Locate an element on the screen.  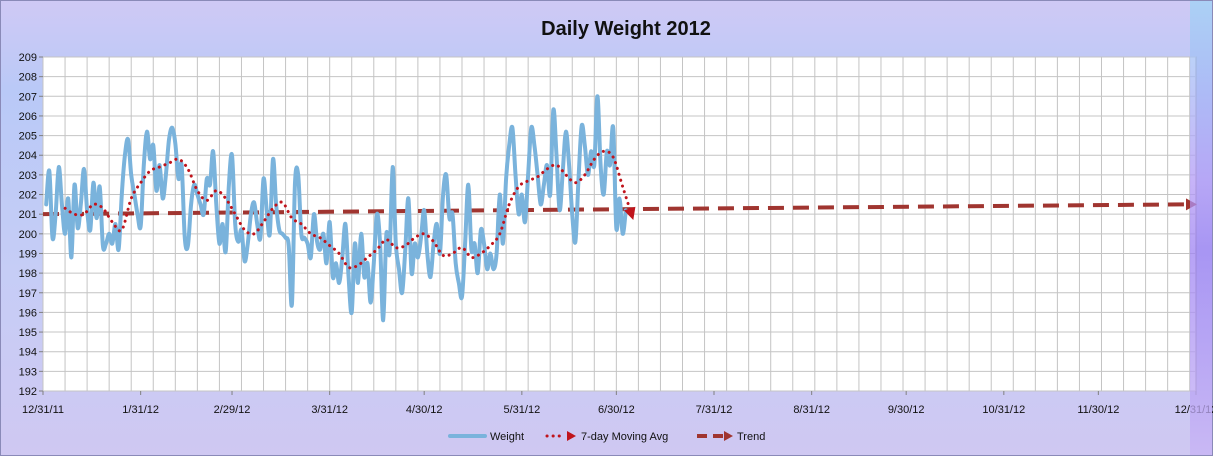
y-tick-label: 201 is located at coordinates (28, 215).